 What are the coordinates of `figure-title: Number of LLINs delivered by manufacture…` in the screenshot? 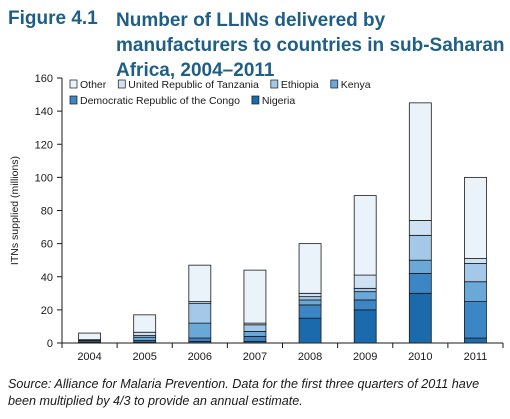 It's located at (310, 45).